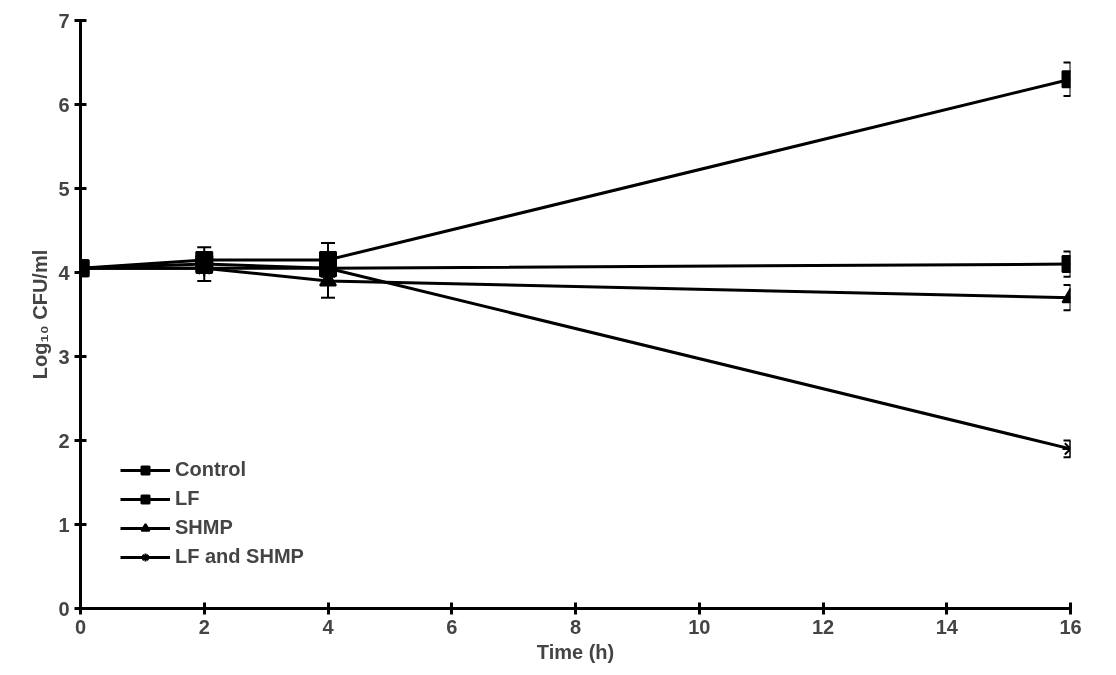 The width and height of the screenshot is (1116, 675). What do you see at coordinates (64, 440) in the screenshot?
I see `y-tick-label: 2` at bounding box center [64, 440].